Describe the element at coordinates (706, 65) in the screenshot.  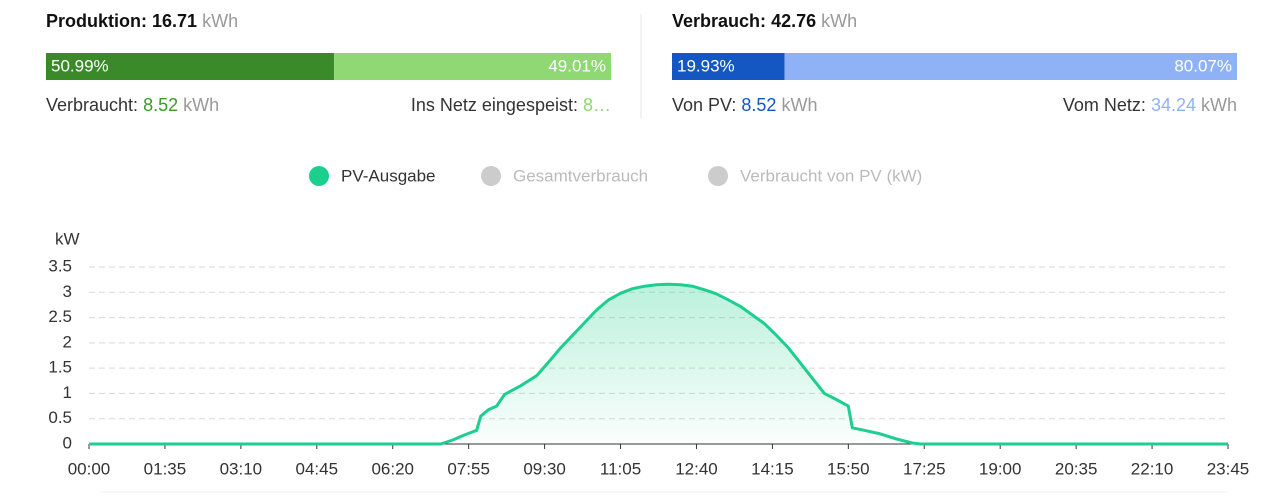
I see `share-label: 19.93%` at that location.